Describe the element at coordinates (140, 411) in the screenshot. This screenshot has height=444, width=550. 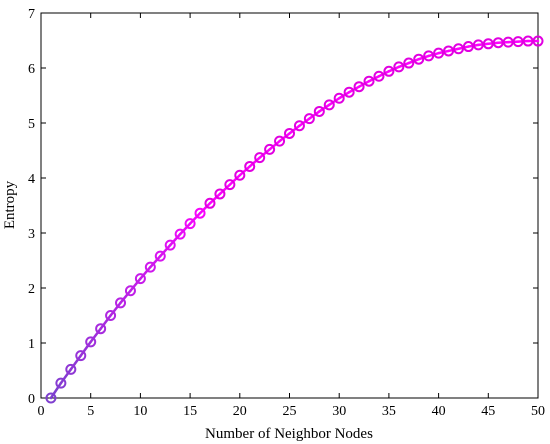
I see `x-tick-label: 10` at that location.